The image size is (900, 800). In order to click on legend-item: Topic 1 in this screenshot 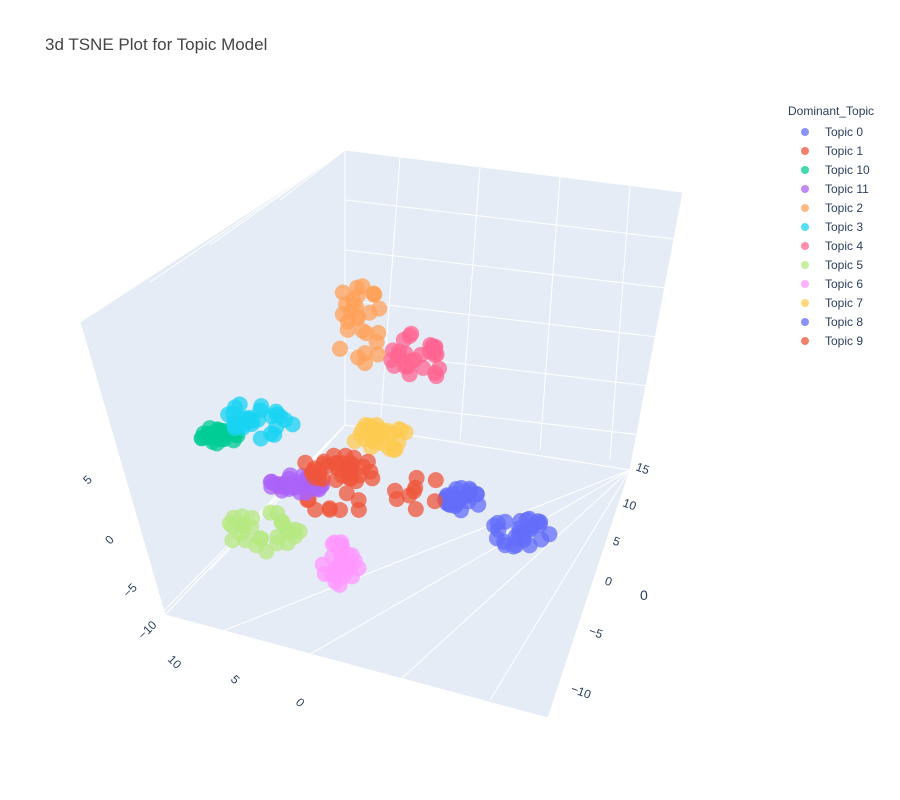, I will do `click(831, 150)`.